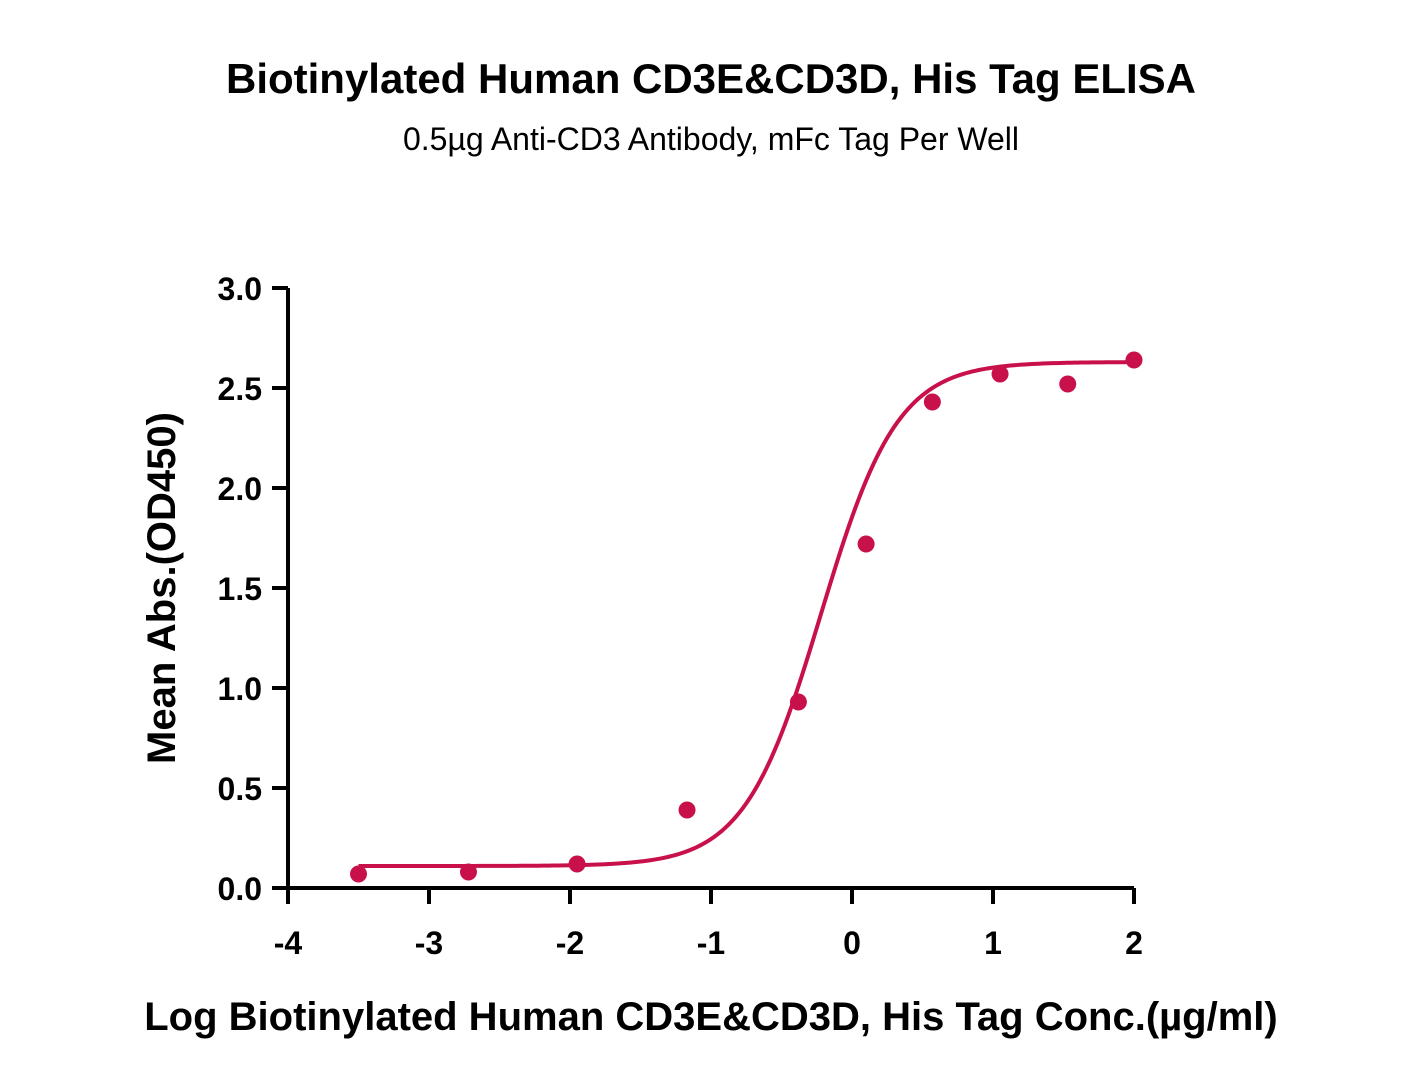 The width and height of the screenshot is (1422, 1087). What do you see at coordinates (708, 924) in the screenshot?
I see `x-ticks: -4 -3 -2 -1 0 1 2` at bounding box center [708, 924].